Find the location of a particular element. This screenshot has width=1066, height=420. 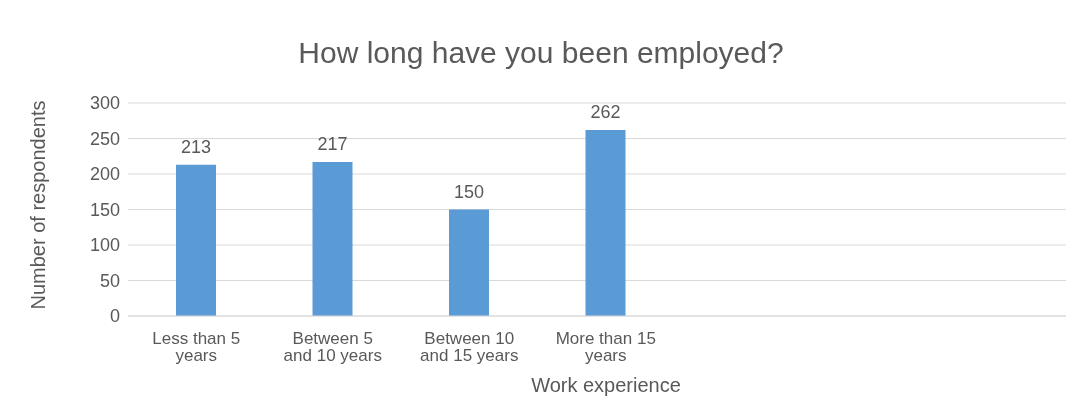

x-tick-label: Between 5 and 10 years is located at coordinates (332, 347).